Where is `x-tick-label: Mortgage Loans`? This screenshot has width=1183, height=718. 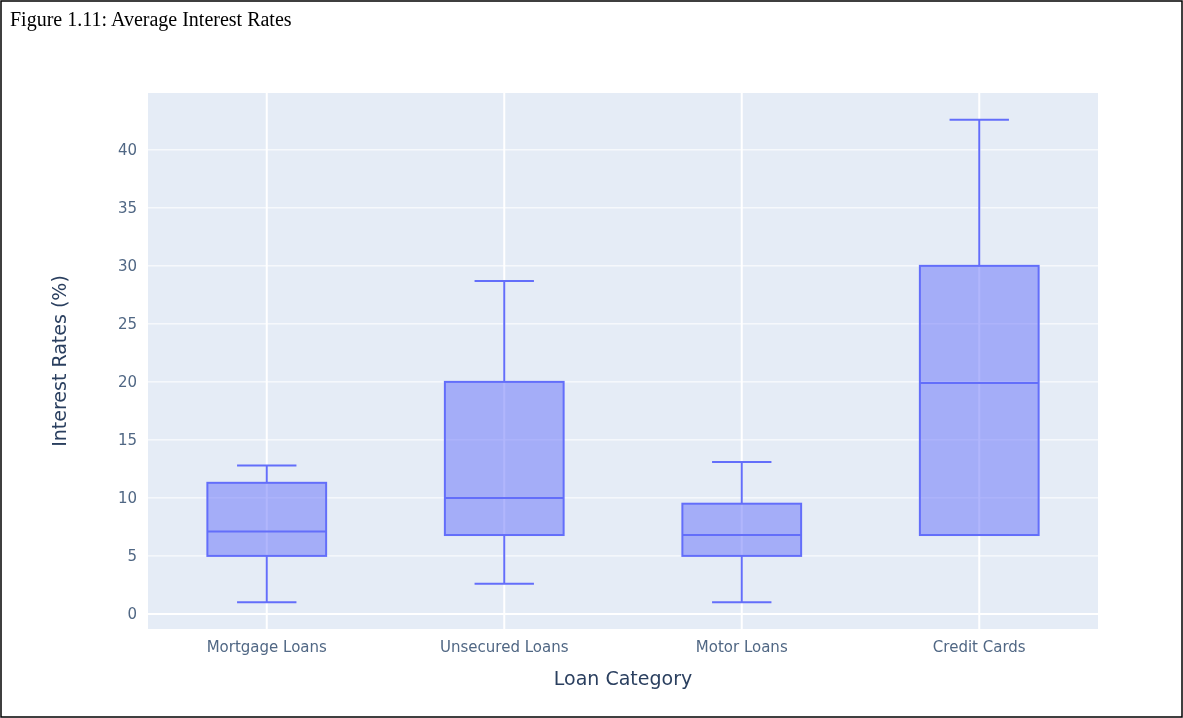
x-tick-label: Mortgage Loans is located at coordinates (267, 646).